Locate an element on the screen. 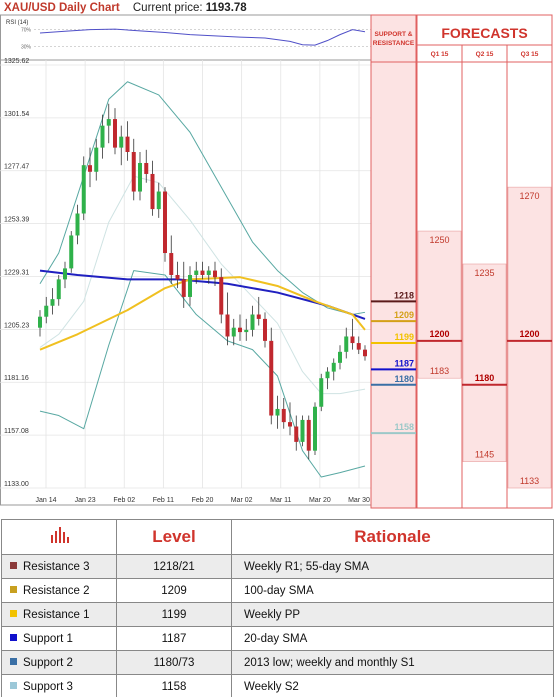 This screenshot has width=557, height=697. x-tick-label: Feb 20 is located at coordinates (203, 500).